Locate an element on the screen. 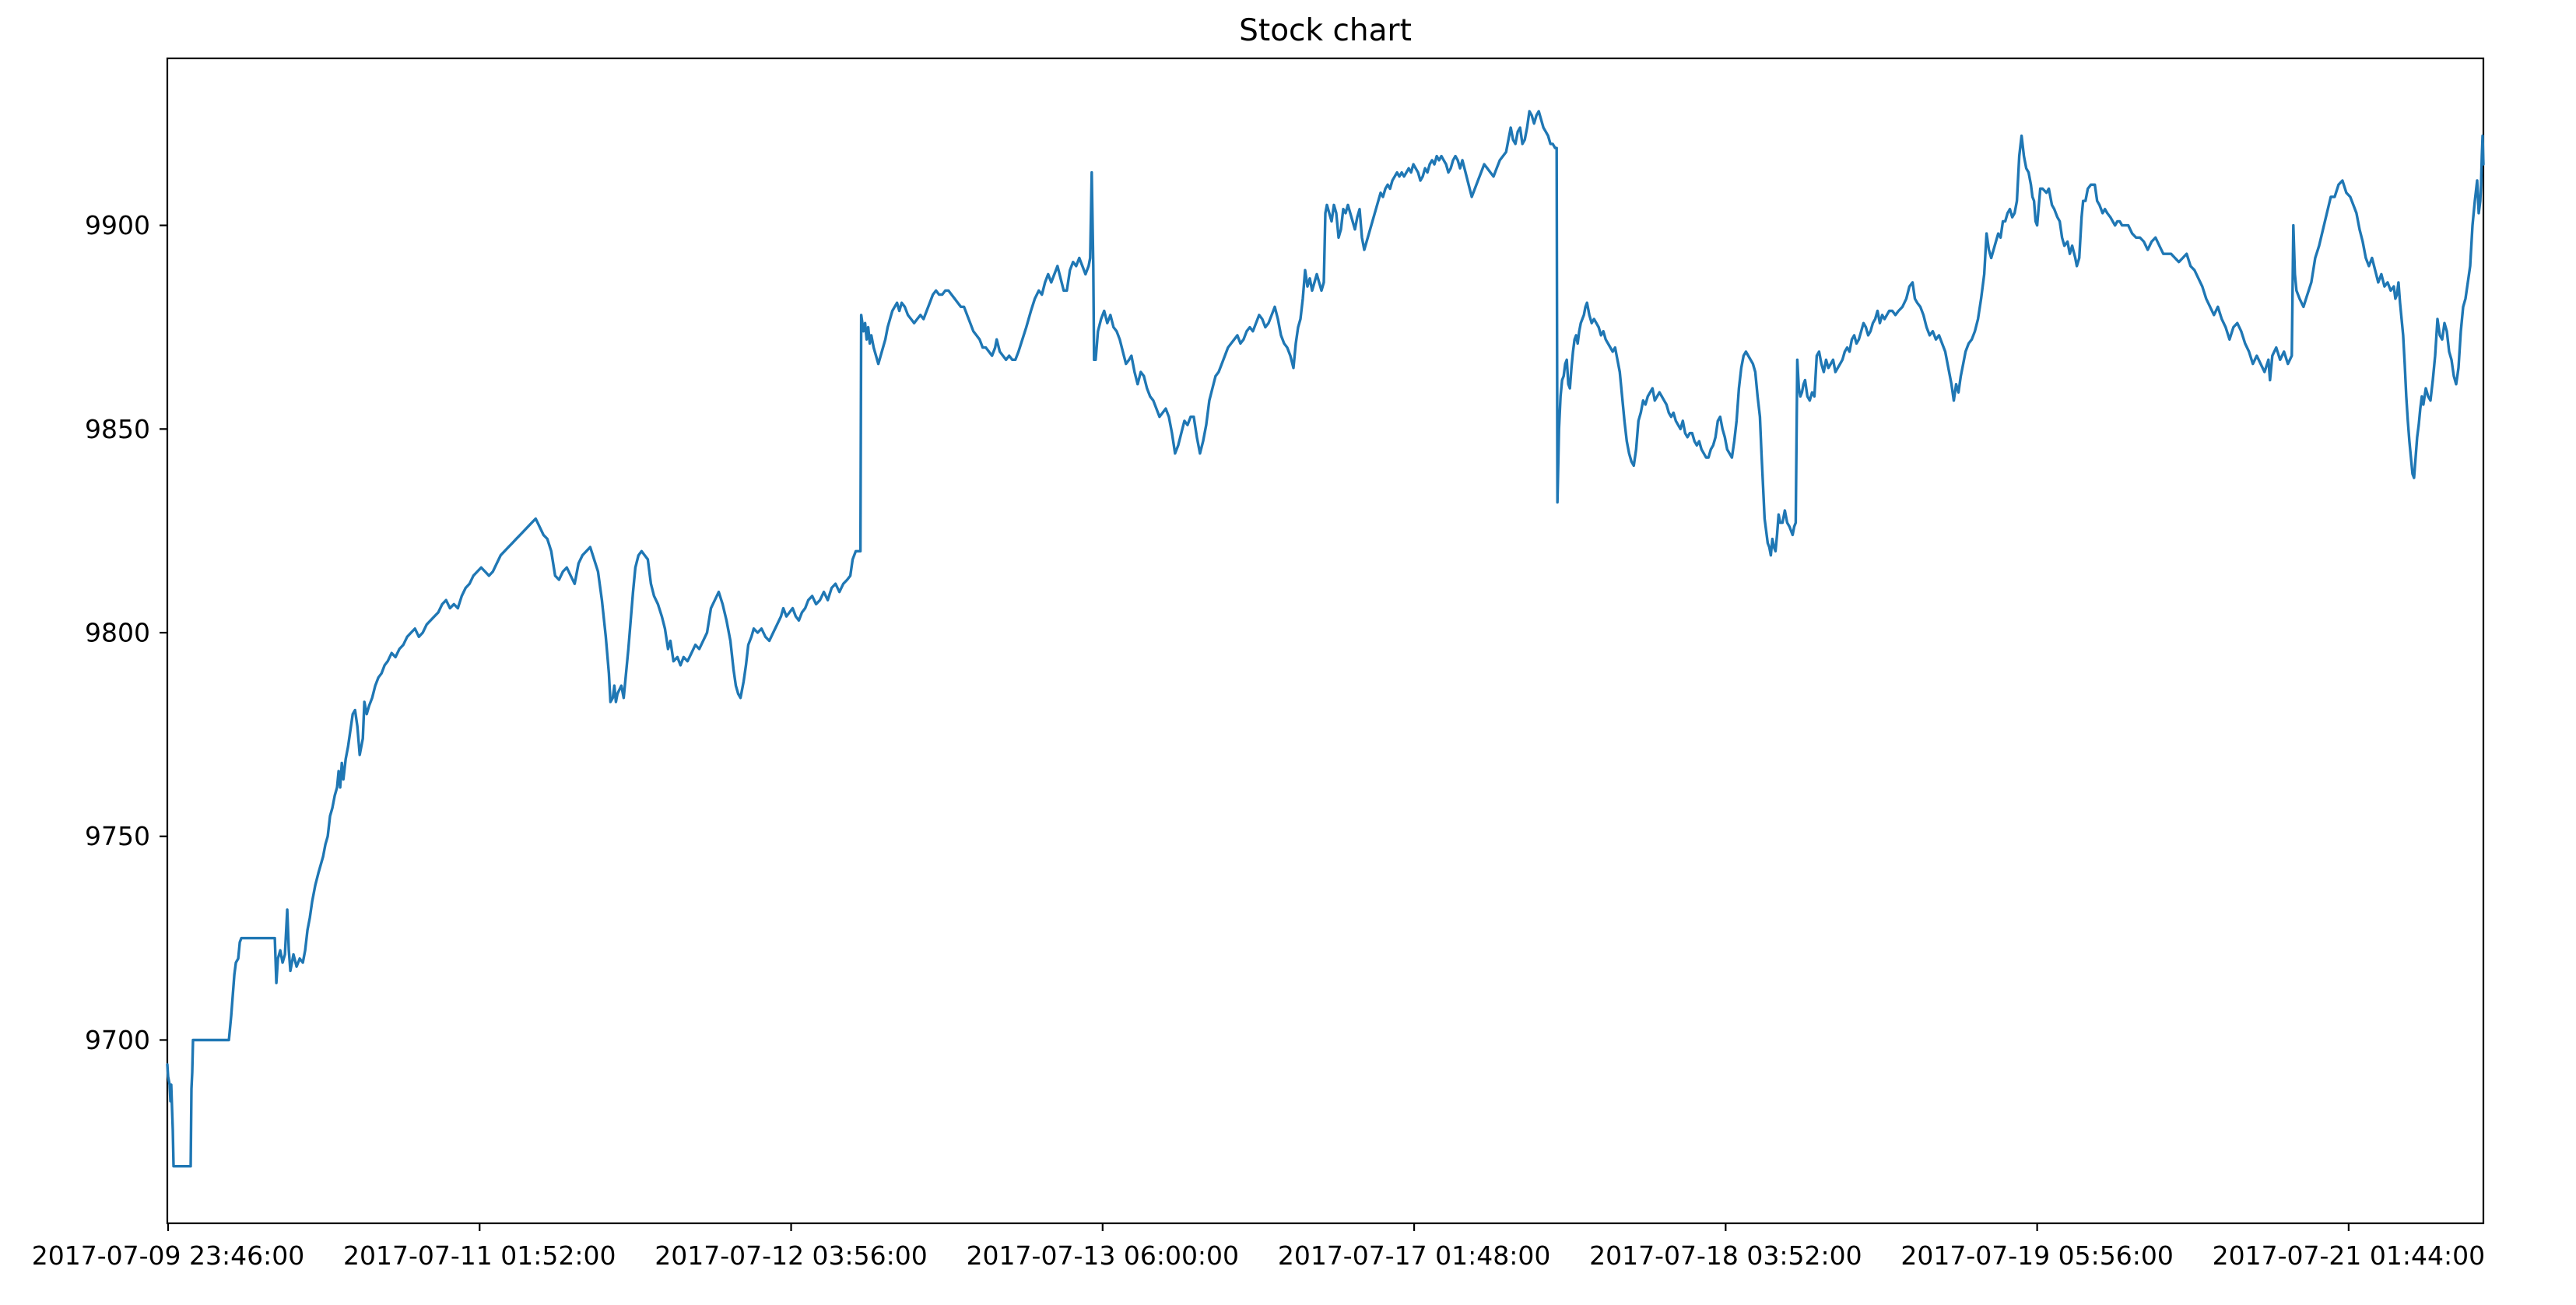  x-tick-label: 2017-07-21 01:44:00 is located at coordinates (2349, 1255).